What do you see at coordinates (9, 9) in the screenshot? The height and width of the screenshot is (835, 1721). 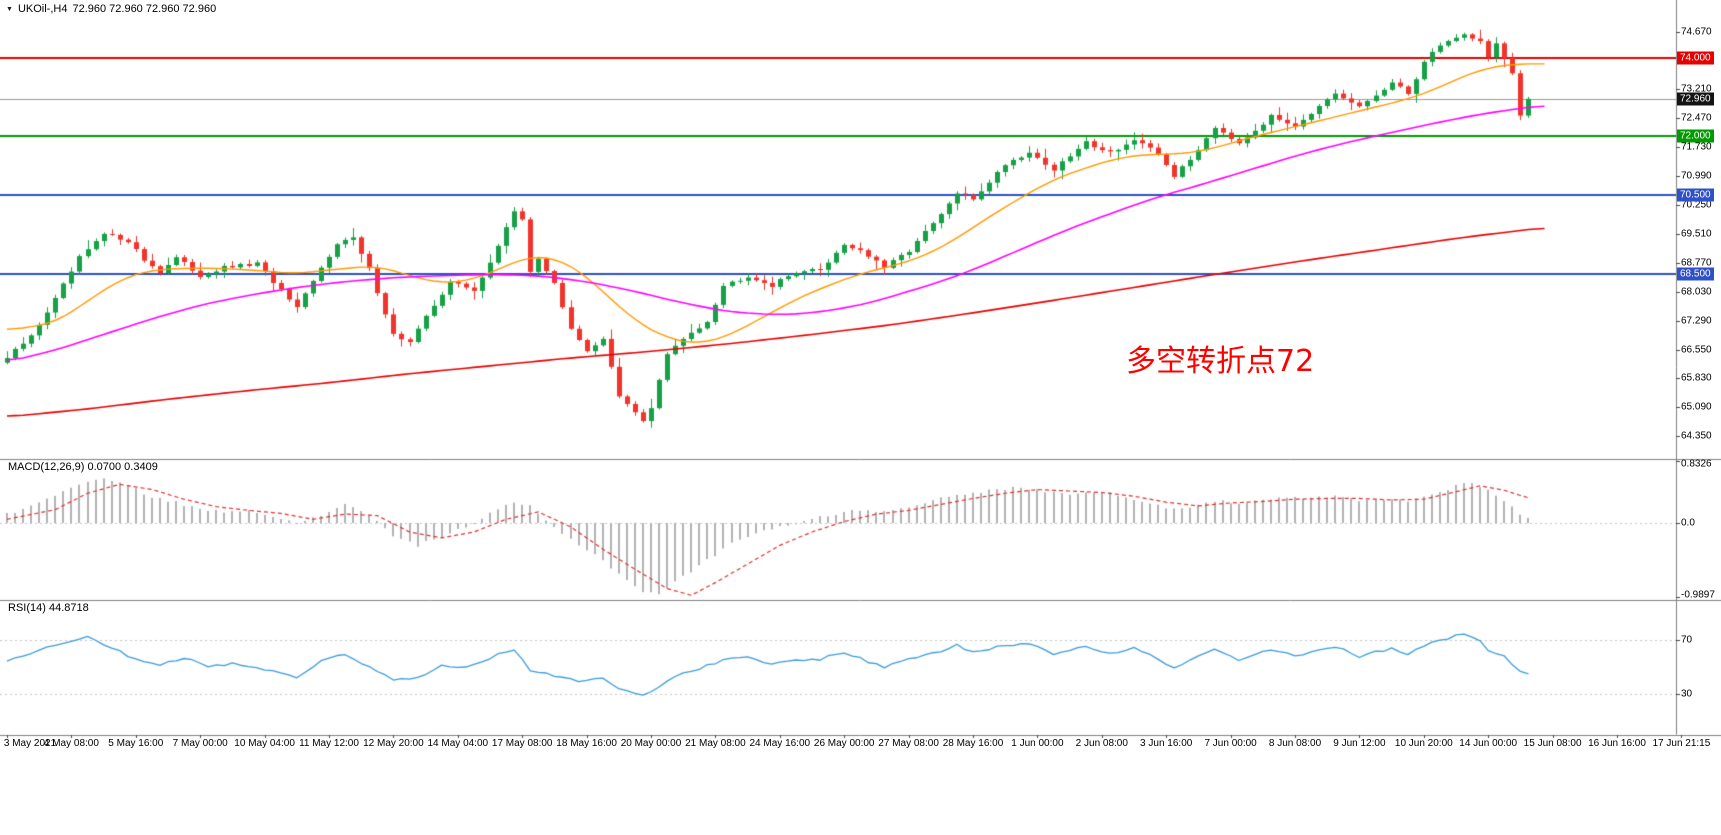 I see `chart-dropdown-icon: ▼` at bounding box center [9, 9].